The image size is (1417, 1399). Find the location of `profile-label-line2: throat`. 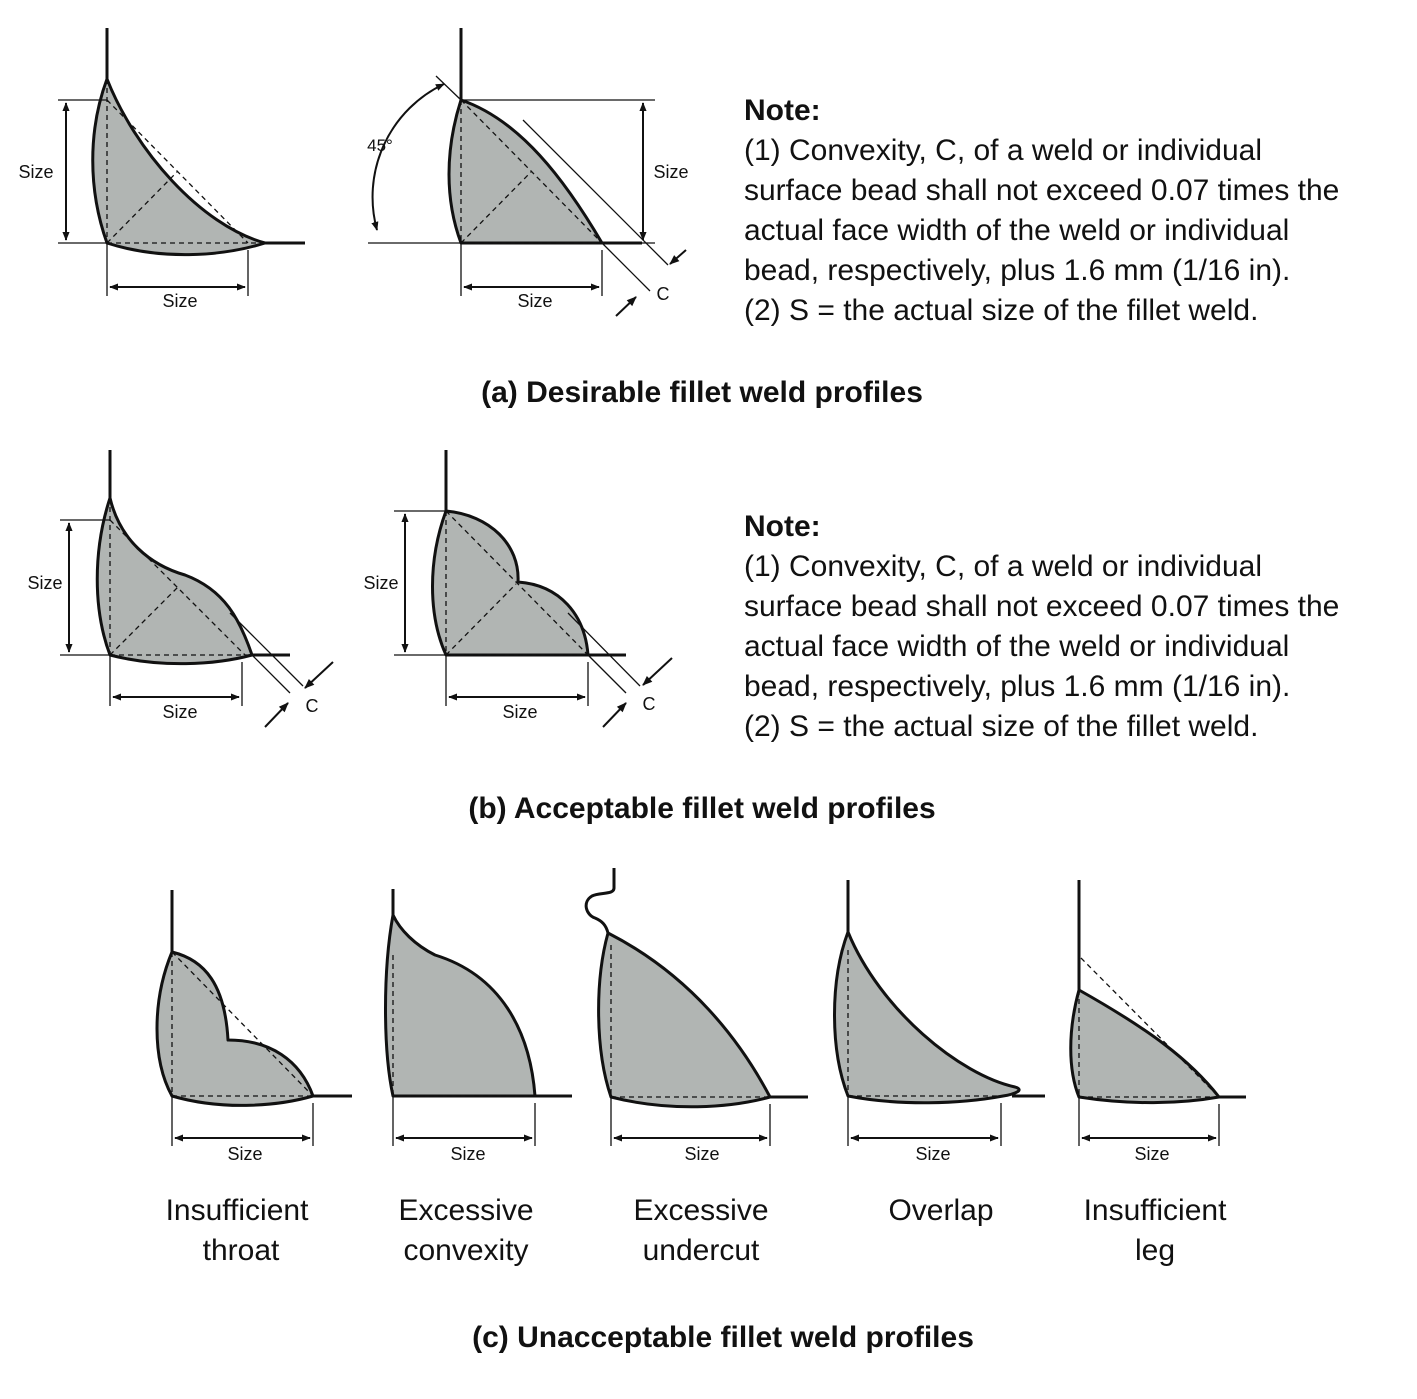

profile-label-line2: throat is located at coordinates (241, 1250).